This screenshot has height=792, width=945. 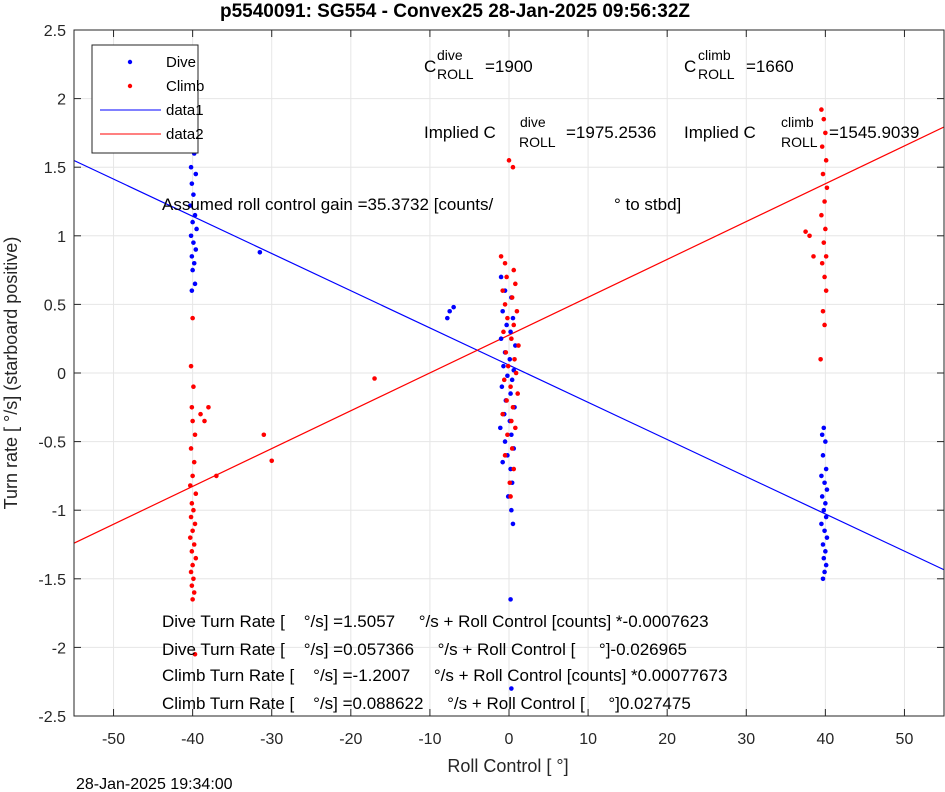 What do you see at coordinates (55, 305) in the screenshot?
I see `y-tick-label: 0.5` at bounding box center [55, 305].